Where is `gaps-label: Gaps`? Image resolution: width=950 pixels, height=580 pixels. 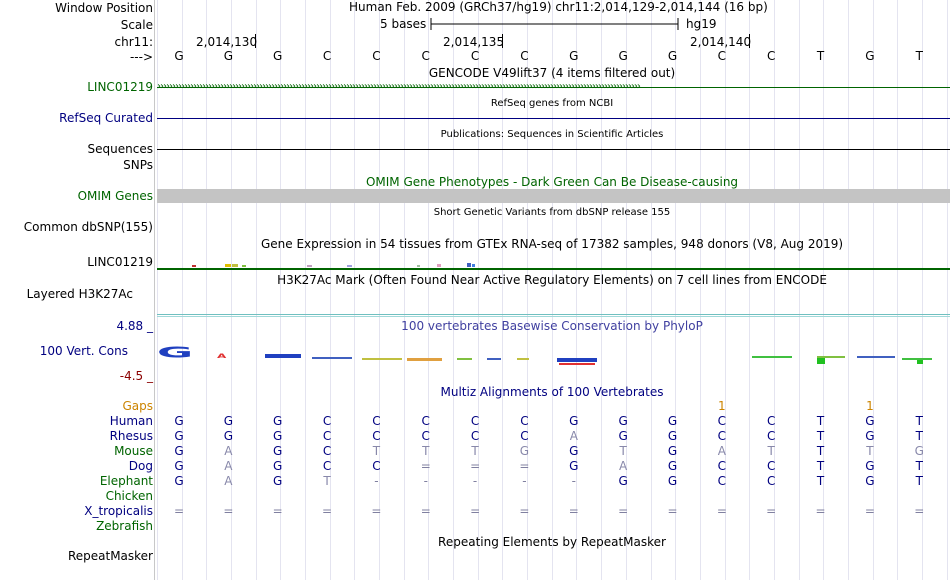 gaps-label: Gaps is located at coordinates (137, 406).